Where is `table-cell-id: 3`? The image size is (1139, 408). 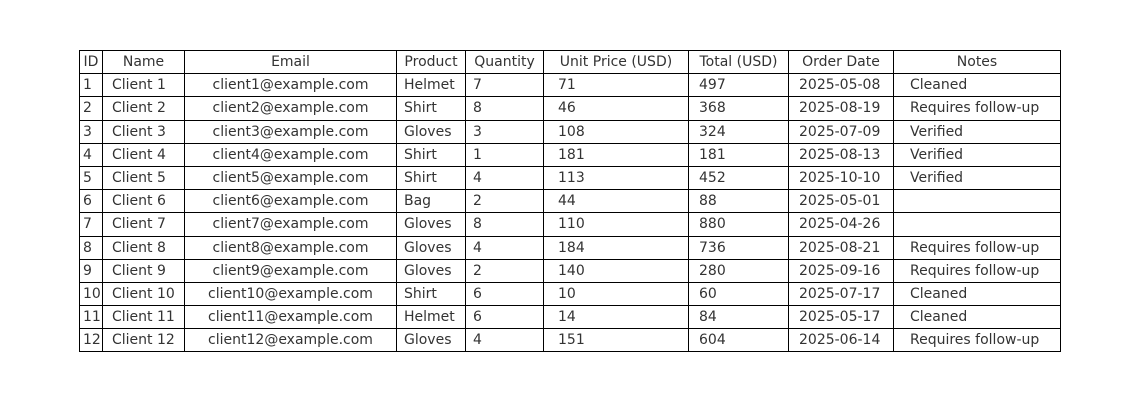
table-cell-id: 3 is located at coordinates (91, 131).